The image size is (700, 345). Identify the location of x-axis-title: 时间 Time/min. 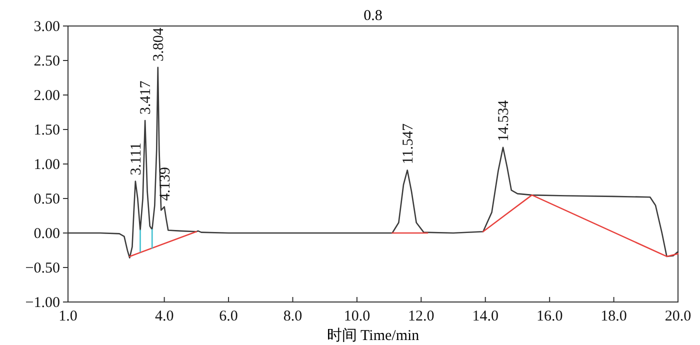
(373, 335).